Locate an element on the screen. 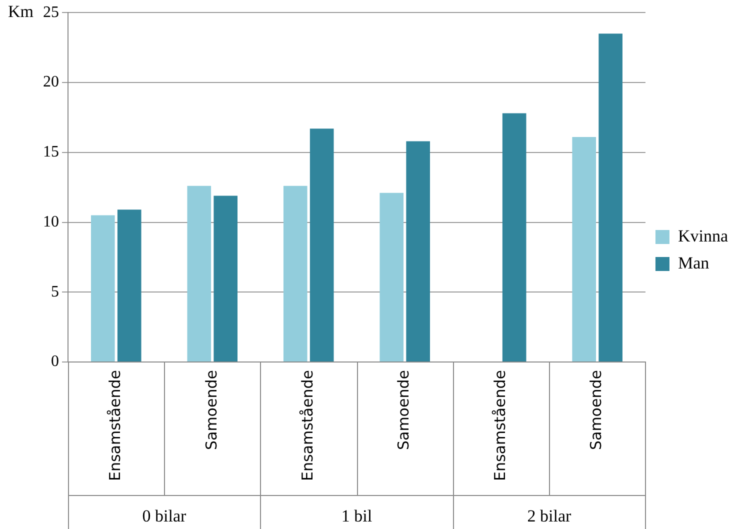 The height and width of the screenshot is (529, 742). legend-label: Man is located at coordinates (694, 262).